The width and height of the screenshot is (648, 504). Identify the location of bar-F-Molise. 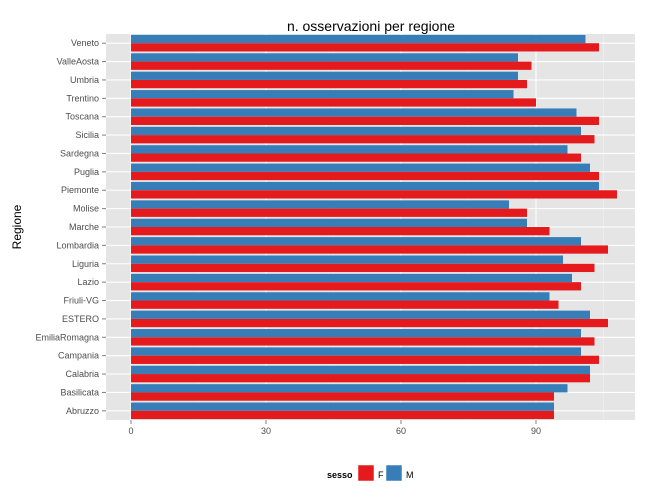
(329, 212).